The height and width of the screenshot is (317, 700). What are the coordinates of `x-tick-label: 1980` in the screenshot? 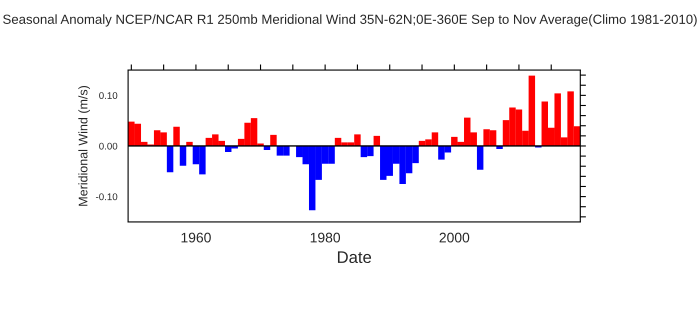 It's located at (325, 237).